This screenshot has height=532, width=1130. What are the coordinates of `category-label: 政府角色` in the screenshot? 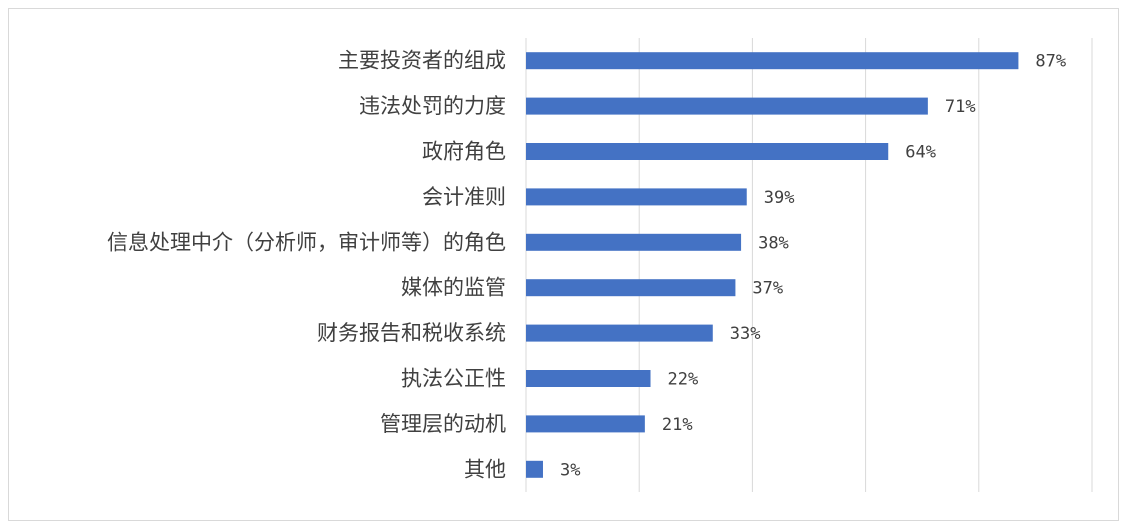 It's located at (464, 152).